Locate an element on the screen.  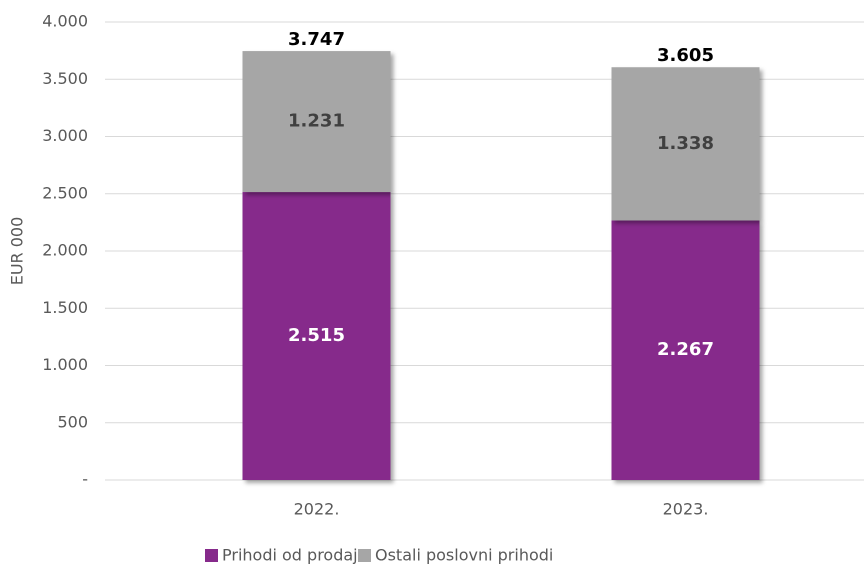
y-tick-label: 1.500 is located at coordinates (65, 307).